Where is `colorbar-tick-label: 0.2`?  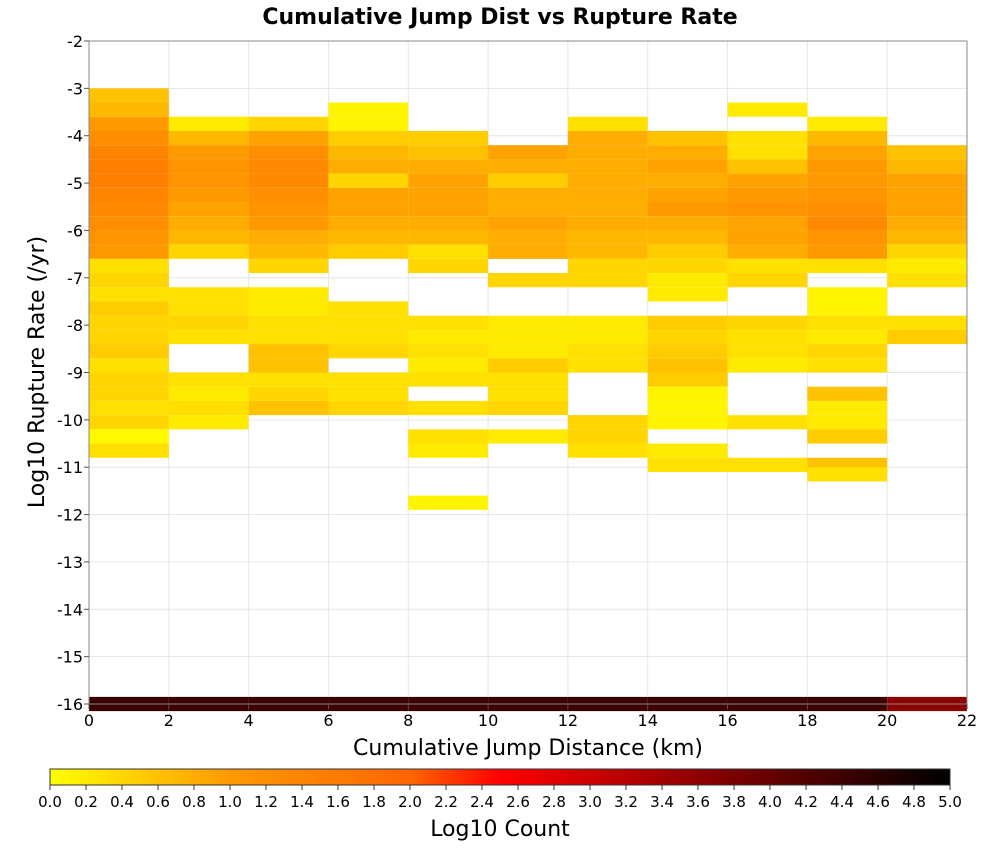
colorbar-tick-label: 0.2 is located at coordinates (86, 802).